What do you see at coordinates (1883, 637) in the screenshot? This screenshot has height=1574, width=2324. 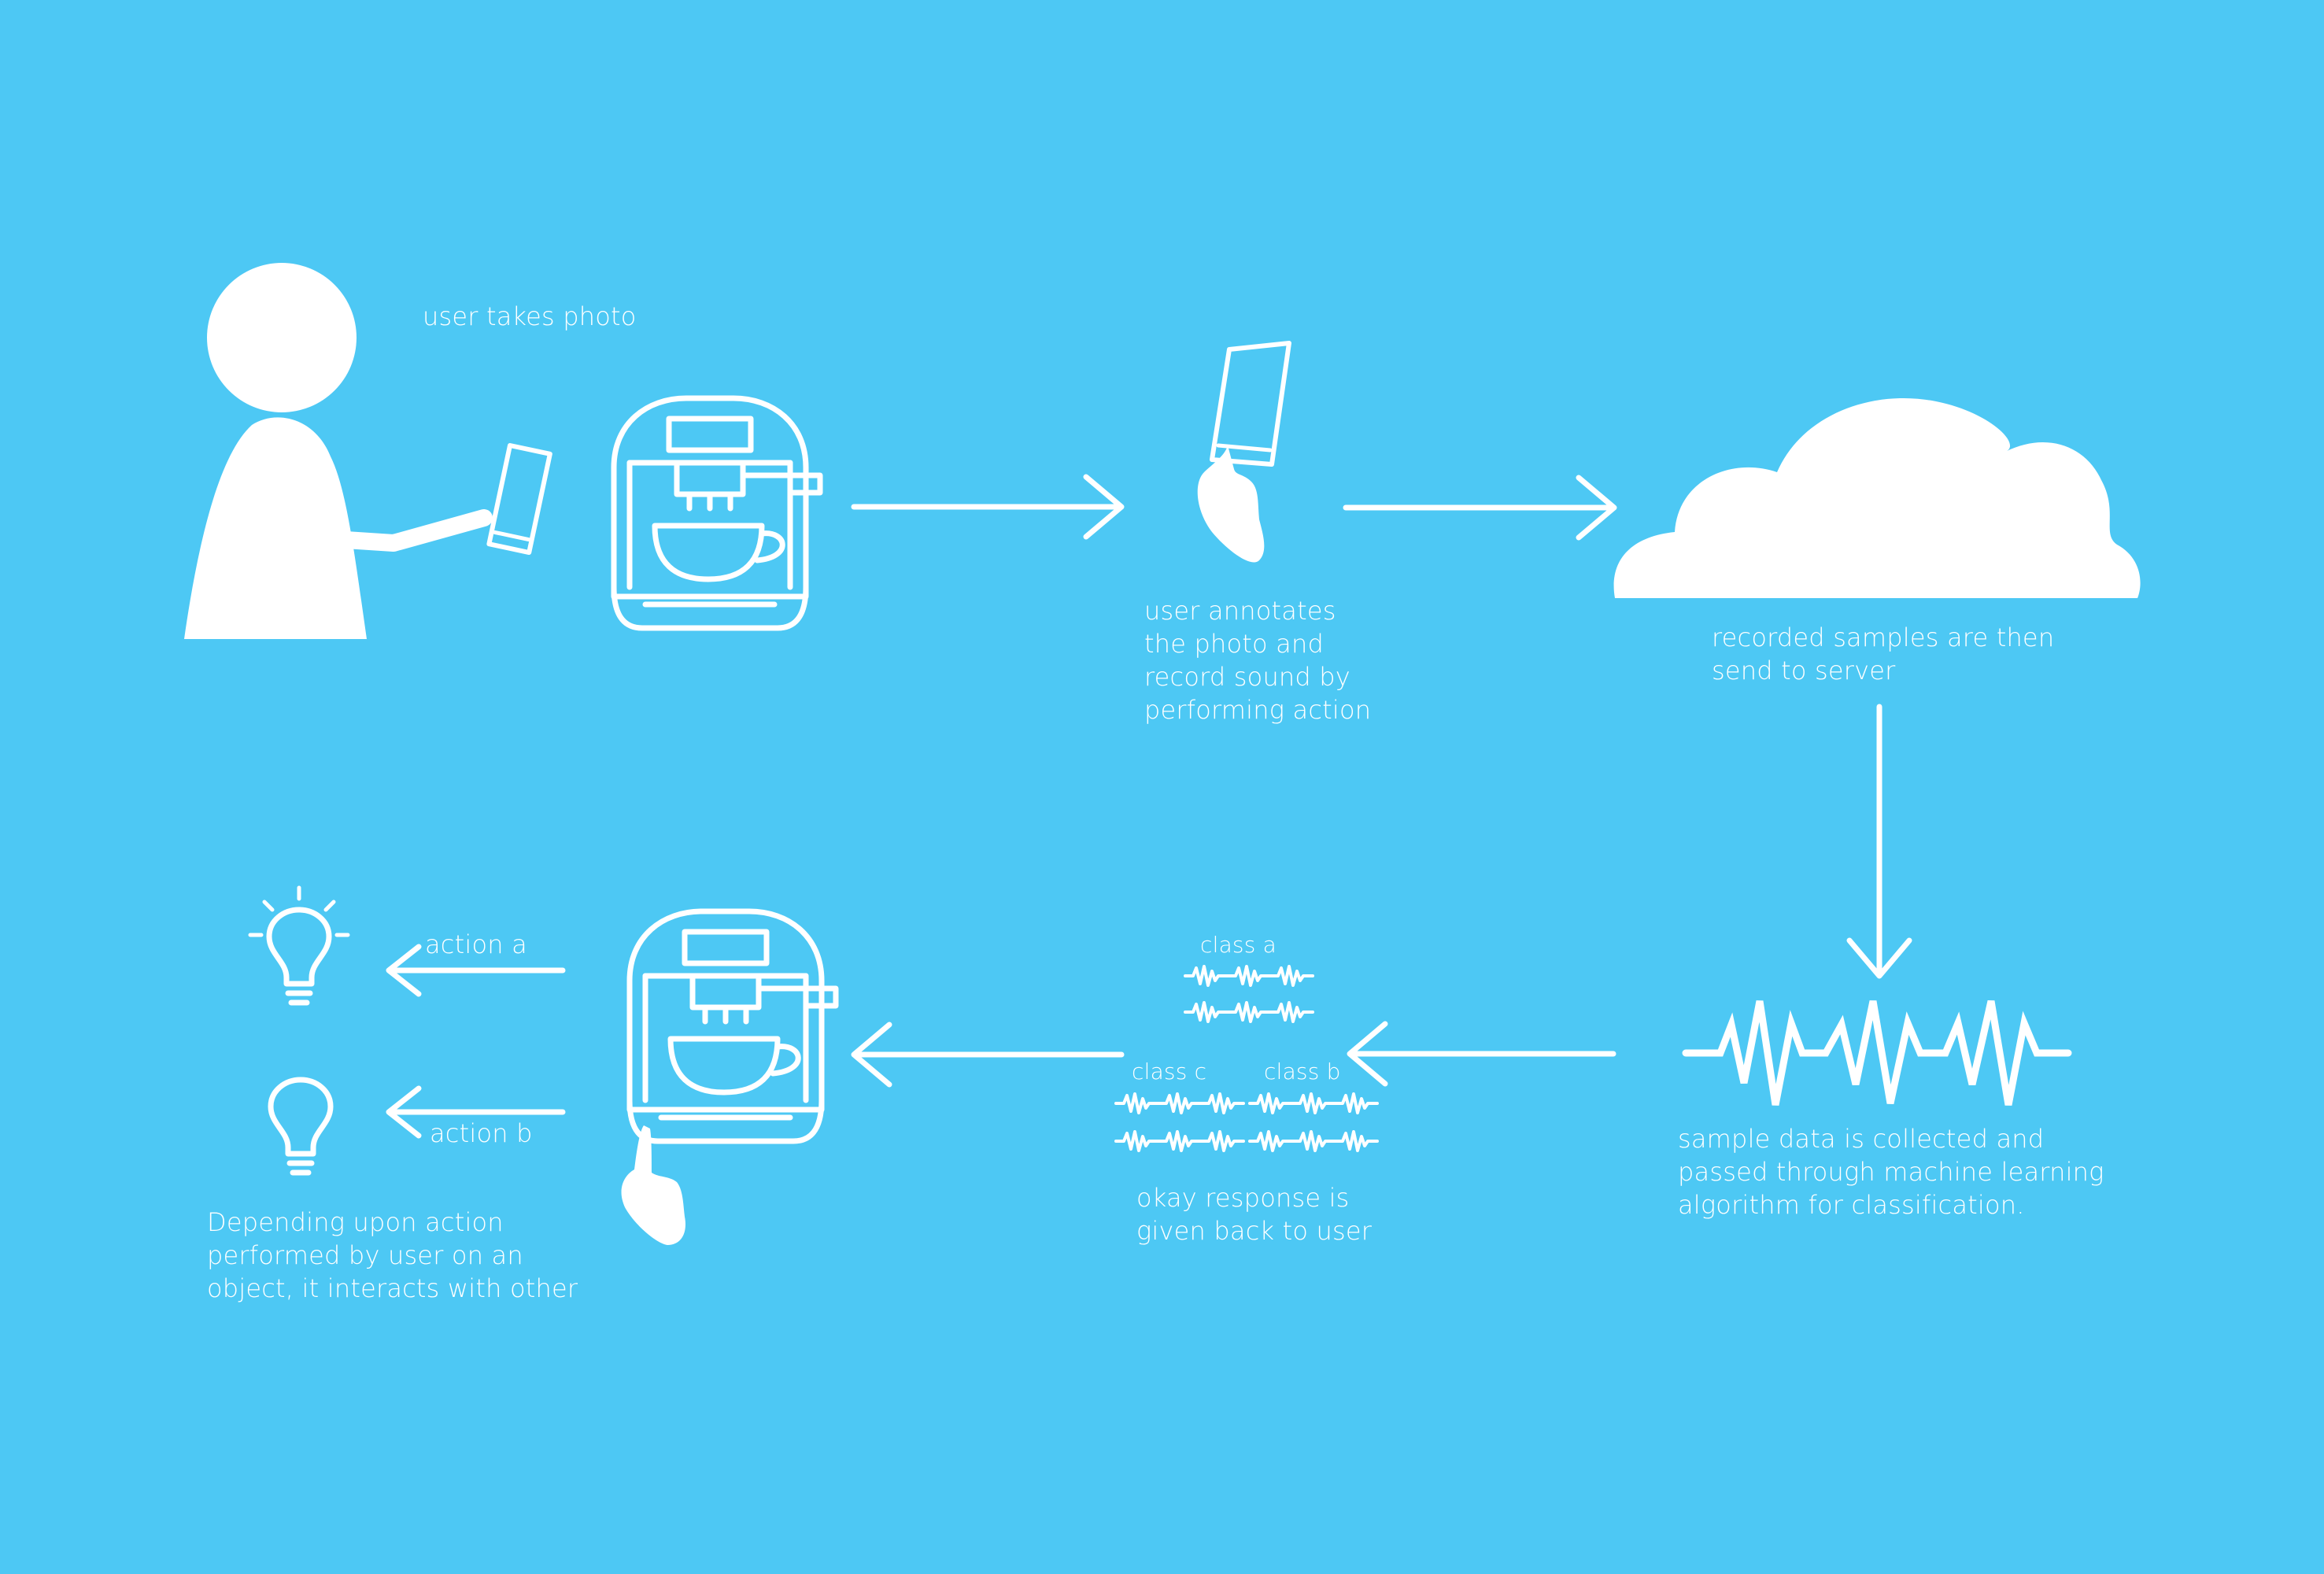 I see `text-line: recorded samples are then` at bounding box center [1883, 637].